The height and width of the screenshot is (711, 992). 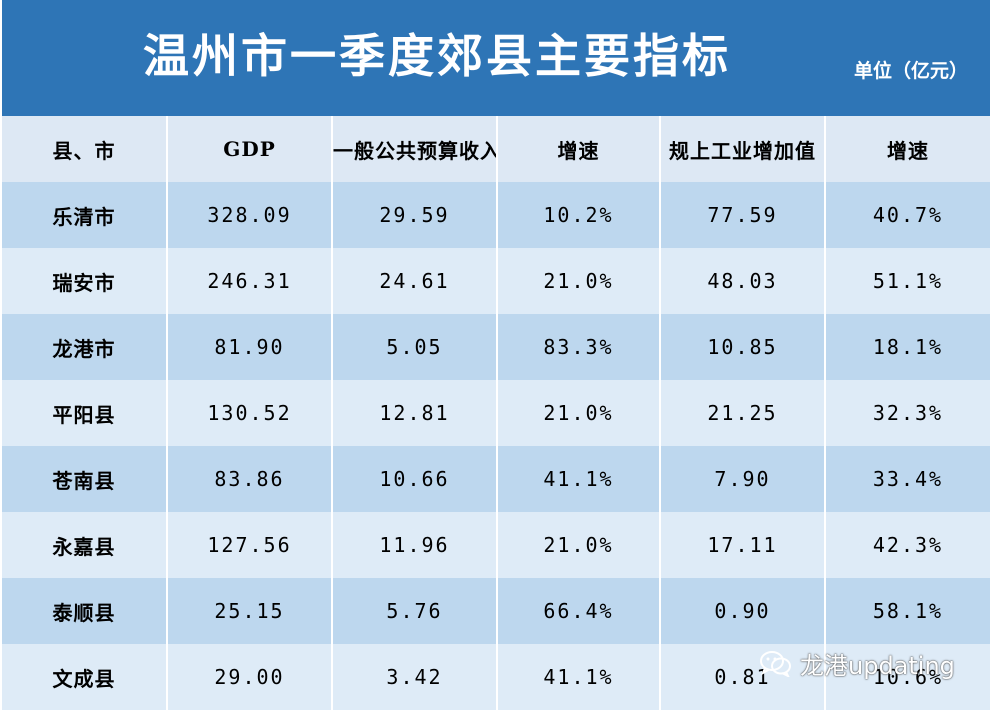 I want to click on value-cell: 48.03, so click(x=742, y=281).